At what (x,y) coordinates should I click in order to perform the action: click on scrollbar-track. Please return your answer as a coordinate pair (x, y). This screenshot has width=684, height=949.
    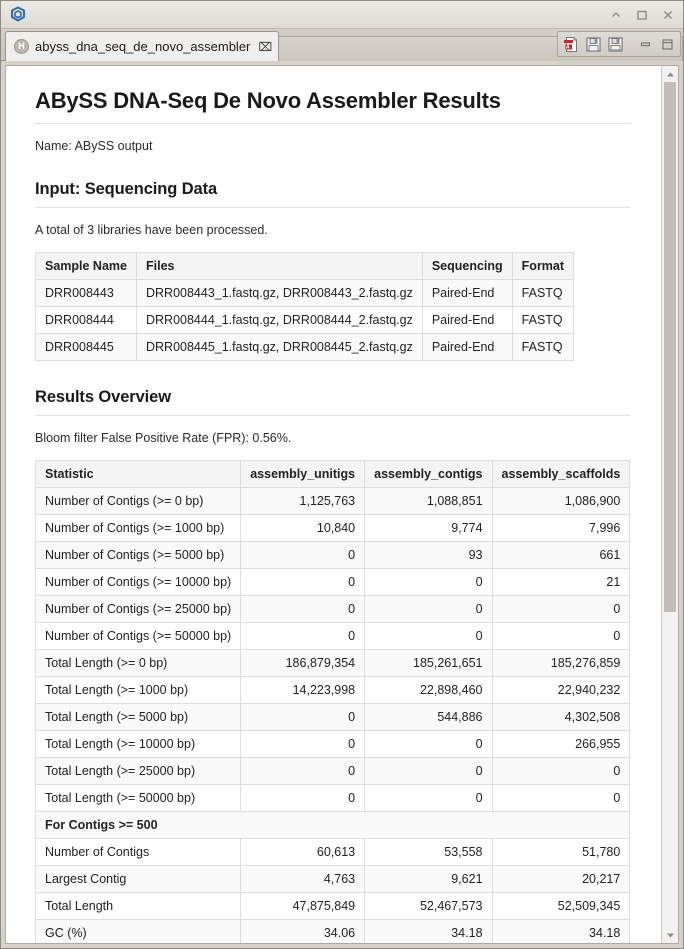
    Looking at the image, I should click on (670, 504).